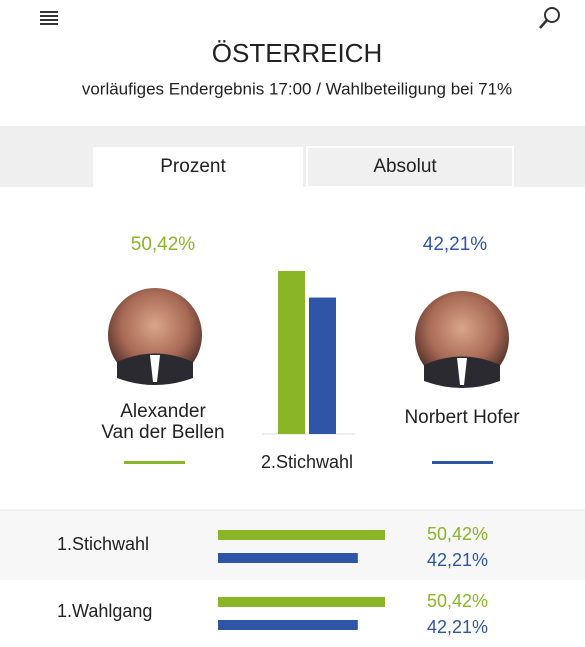 This screenshot has width=585, height=647. I want to click on round-label: 2.Stichwahl, so click(307, 462).